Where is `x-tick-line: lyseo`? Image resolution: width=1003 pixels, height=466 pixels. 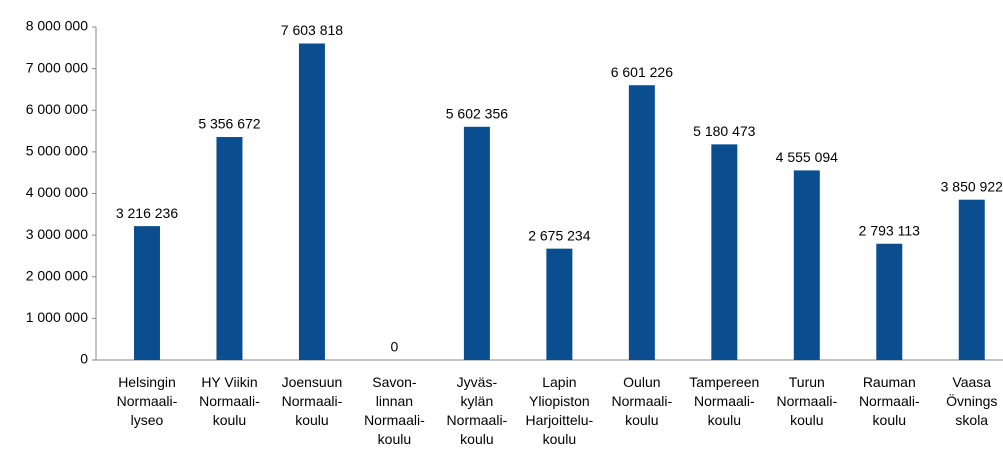 x-tick-line: lyseo is located at coordinates (147, 420).